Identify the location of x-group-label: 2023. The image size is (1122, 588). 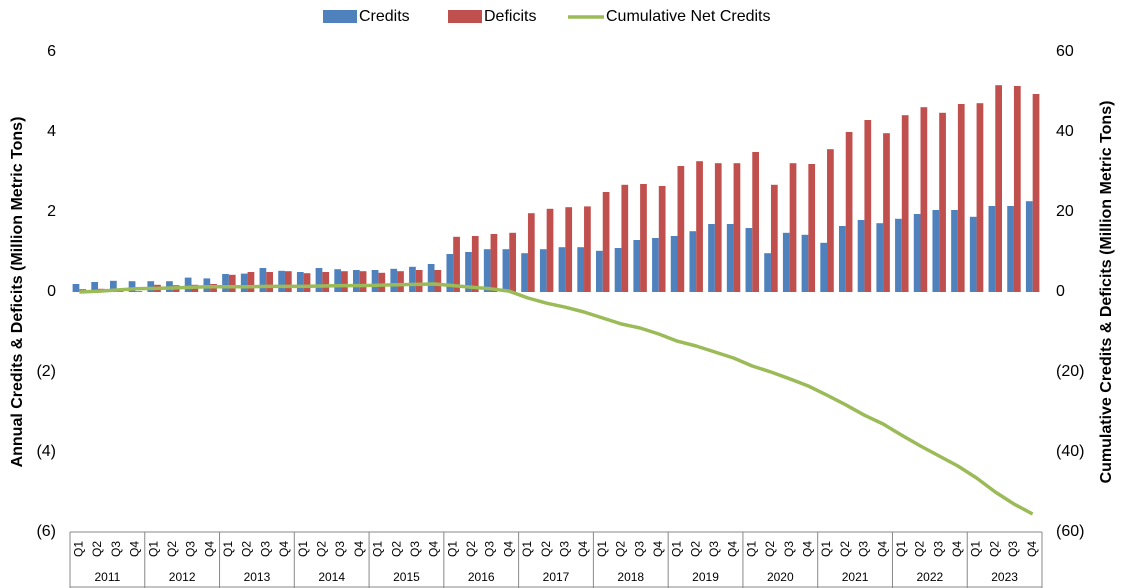
(1004, 577).